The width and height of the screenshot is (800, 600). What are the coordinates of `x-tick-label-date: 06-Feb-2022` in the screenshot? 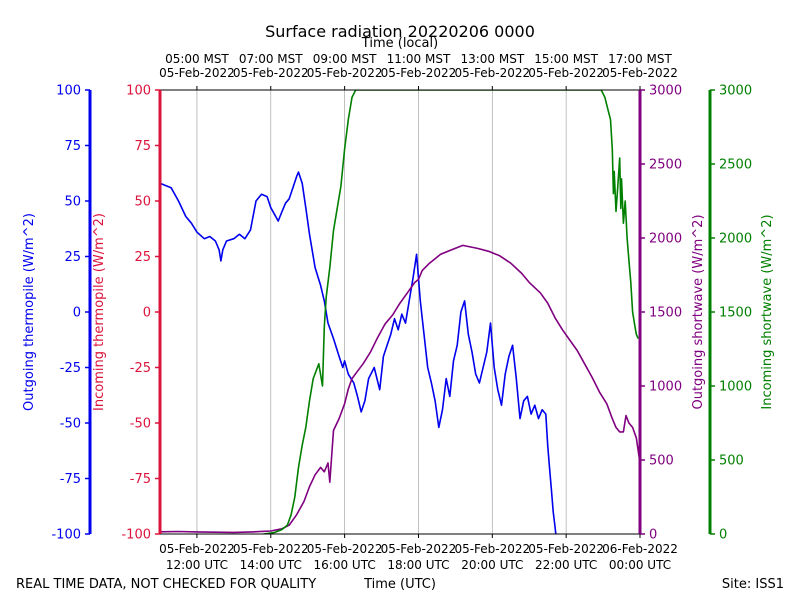 It's located at (640, 549).